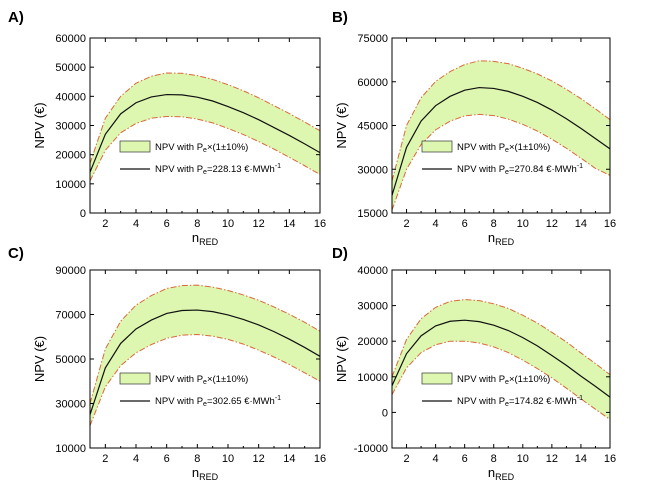  I want to click on panel-label: A), so click(16, 17).